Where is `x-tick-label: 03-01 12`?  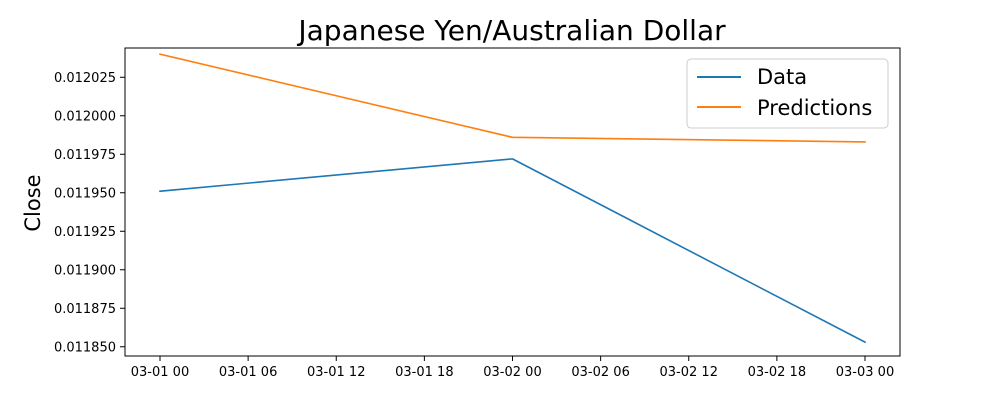 x-tick-label: 03-01 12 is located at coordinates (336, 372).